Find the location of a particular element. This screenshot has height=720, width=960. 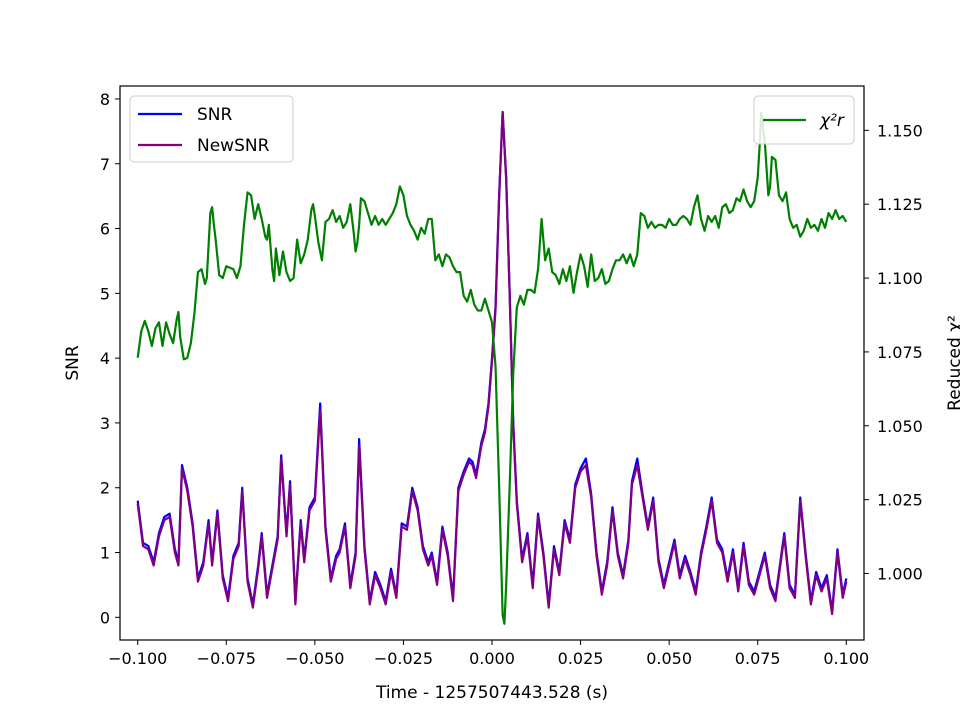

legend-label: χ²r is located at coordinates (832, 121).